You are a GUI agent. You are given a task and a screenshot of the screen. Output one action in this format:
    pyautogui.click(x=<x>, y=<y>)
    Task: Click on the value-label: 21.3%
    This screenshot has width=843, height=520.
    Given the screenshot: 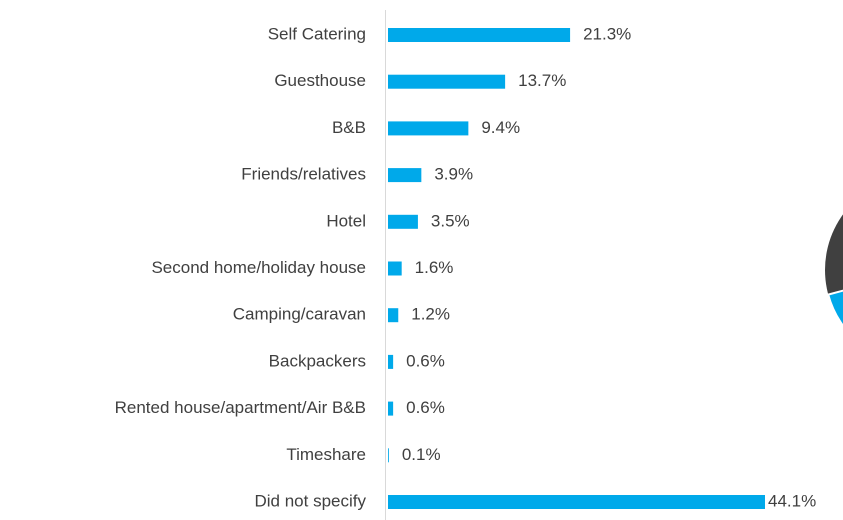 What is the action you would take?
    pyautogui.click(x=607, y=33)
    